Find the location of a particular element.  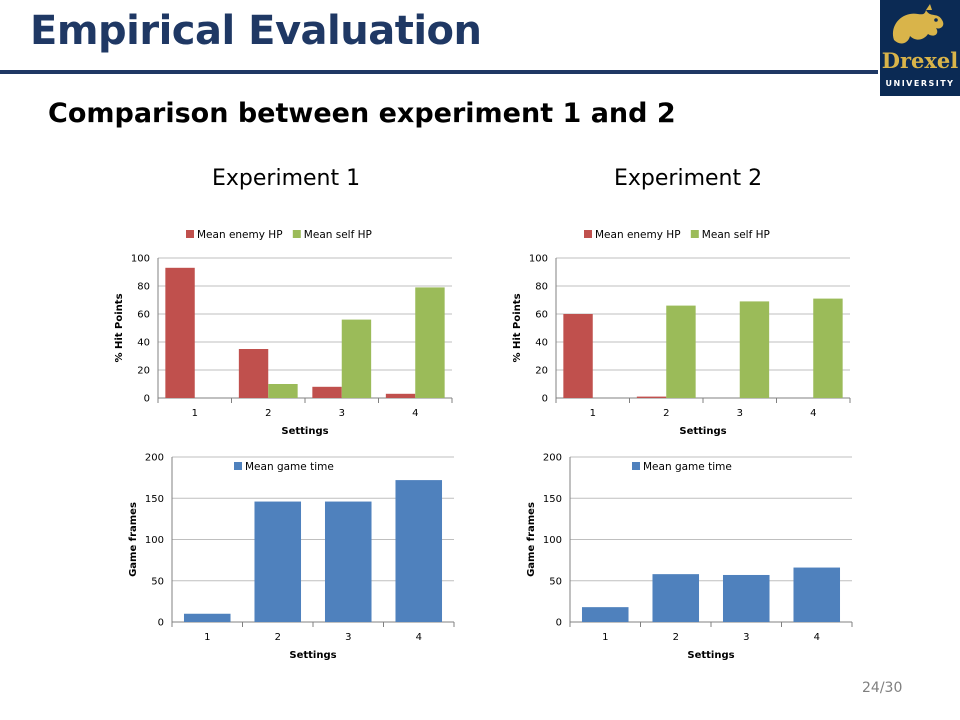

dragon-icon is located at coordinates (918, 24).